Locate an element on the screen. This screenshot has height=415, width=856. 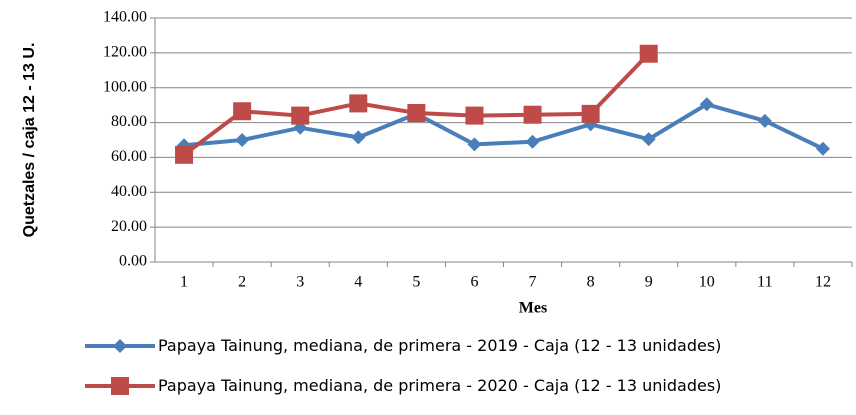
x-tick-label: 3 is located at coordinates (300, 282).